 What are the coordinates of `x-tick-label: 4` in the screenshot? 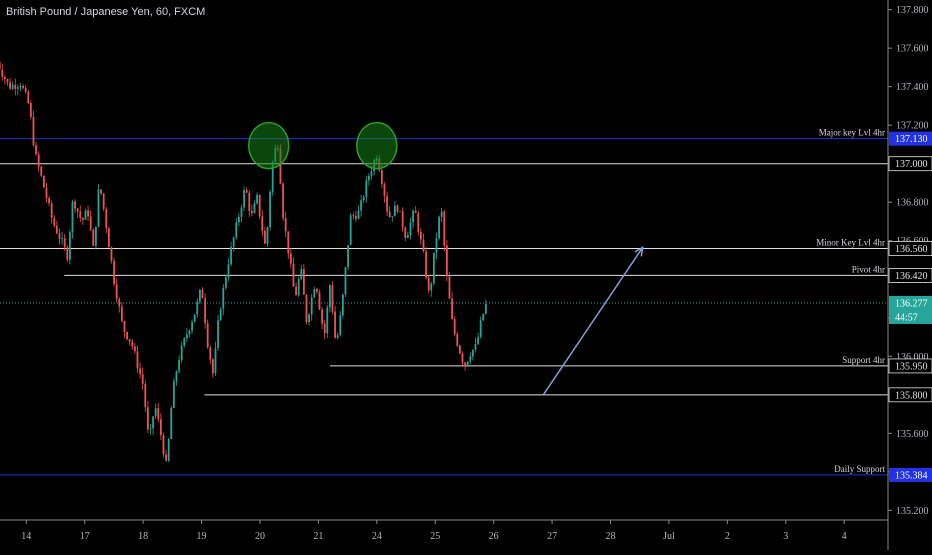 It's located at (844, 536).